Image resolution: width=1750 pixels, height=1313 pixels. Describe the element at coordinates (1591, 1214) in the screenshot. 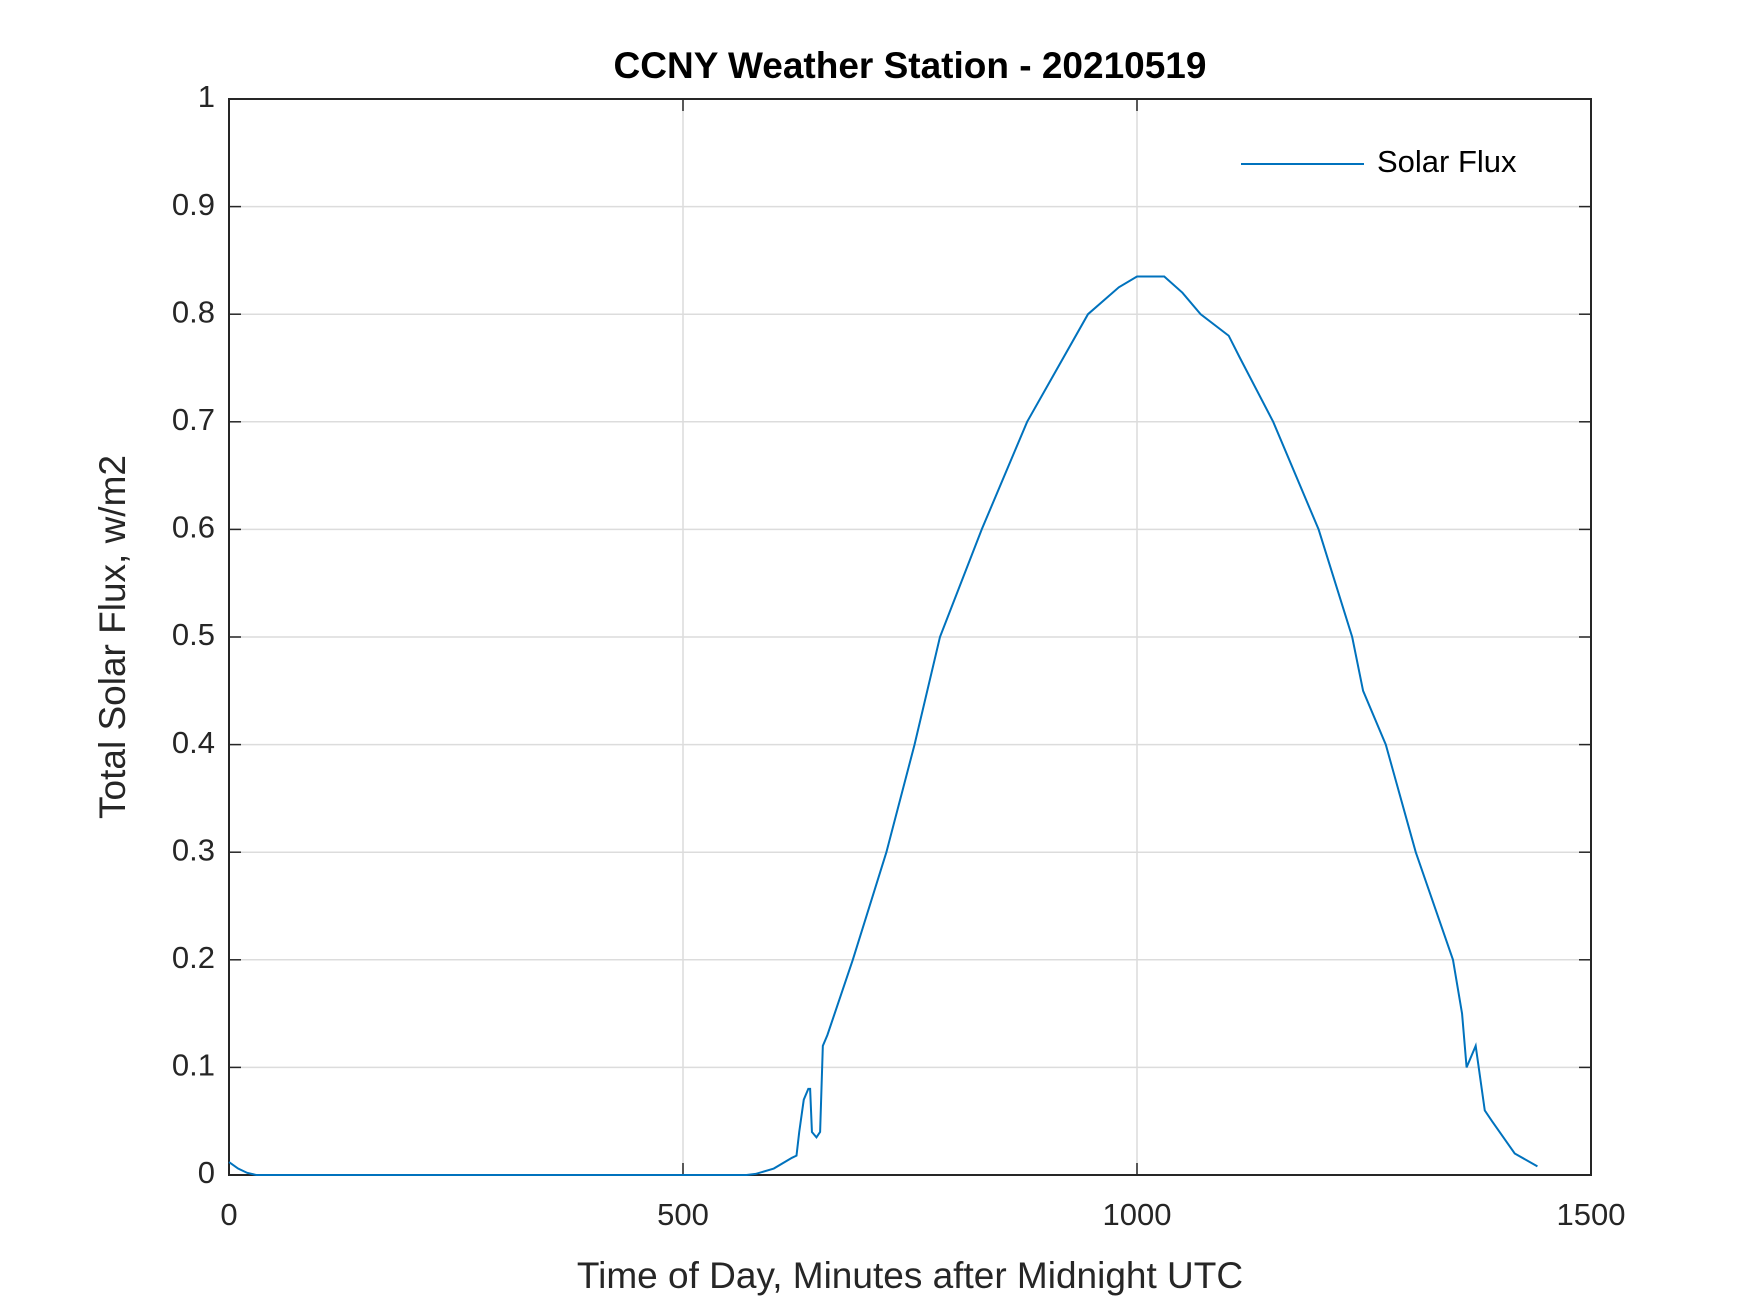

I see `x-tick-label: 1500` at that location.